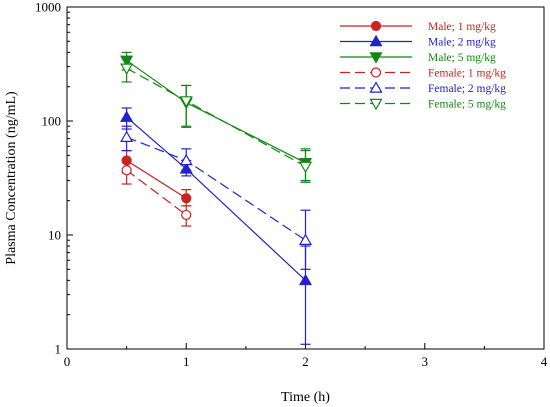 This screenshot has height=407, width=550. Describe the element at coordinates (305, 397) in the screenshot. I see `x-axis-title: Time (h)` at that location.